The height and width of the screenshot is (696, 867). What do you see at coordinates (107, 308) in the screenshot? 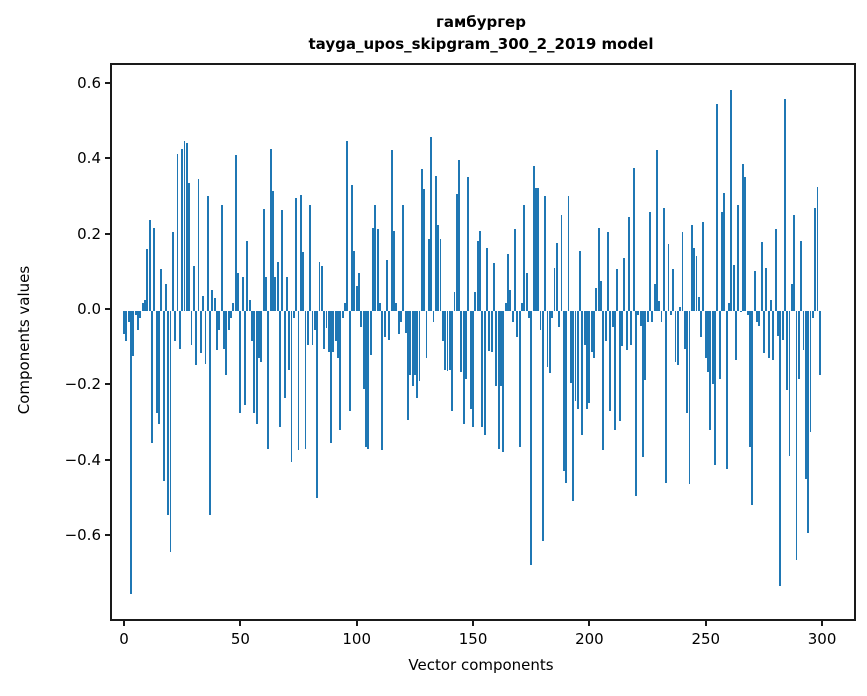
I see `y-tick-mark-0.0` at bounding box center [107, 308].